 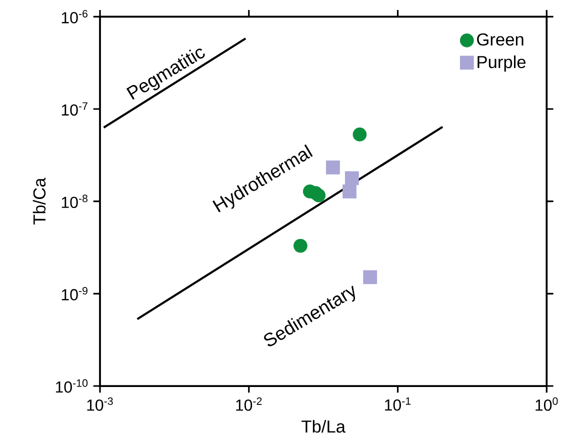 What do you see at coordinates (72, 386) in the screenshot?
I see `y-tick-label: 10$^{-10}$` at bounding box center [72, 386].